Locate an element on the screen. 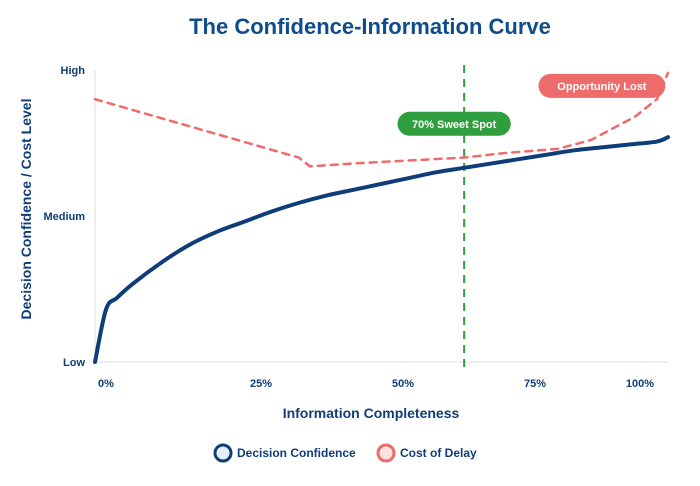 This screenshot has width=700, height=486. y-tick-label: Low is located at coordinates (74, 363).